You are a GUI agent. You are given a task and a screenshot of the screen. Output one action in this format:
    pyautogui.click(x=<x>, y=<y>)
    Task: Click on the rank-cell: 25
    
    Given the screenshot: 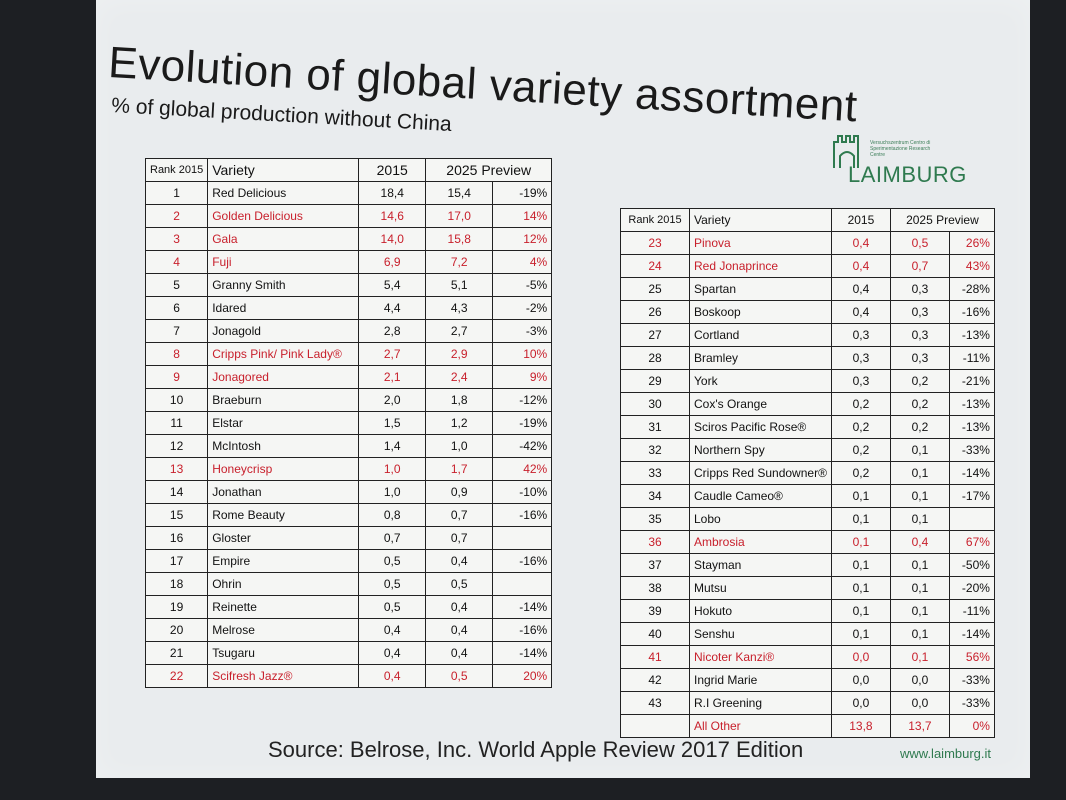 What is the action you would take?
    pyautogui.click(x=655, y=289)
    